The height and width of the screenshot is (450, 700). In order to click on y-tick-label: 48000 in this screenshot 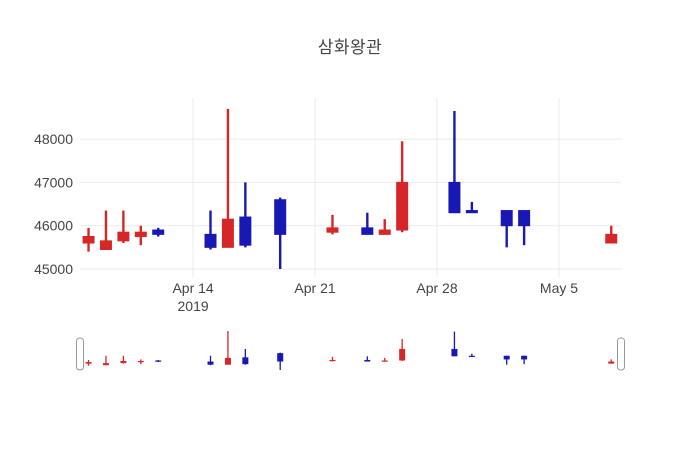, I will do `click(53, 139)`.